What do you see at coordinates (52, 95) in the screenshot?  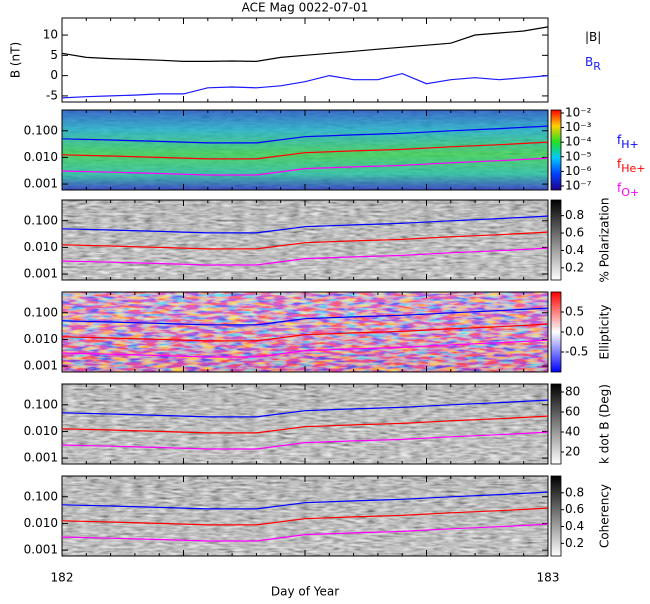 I see `y-tick-label: -5` at bounding box center [52, 95].